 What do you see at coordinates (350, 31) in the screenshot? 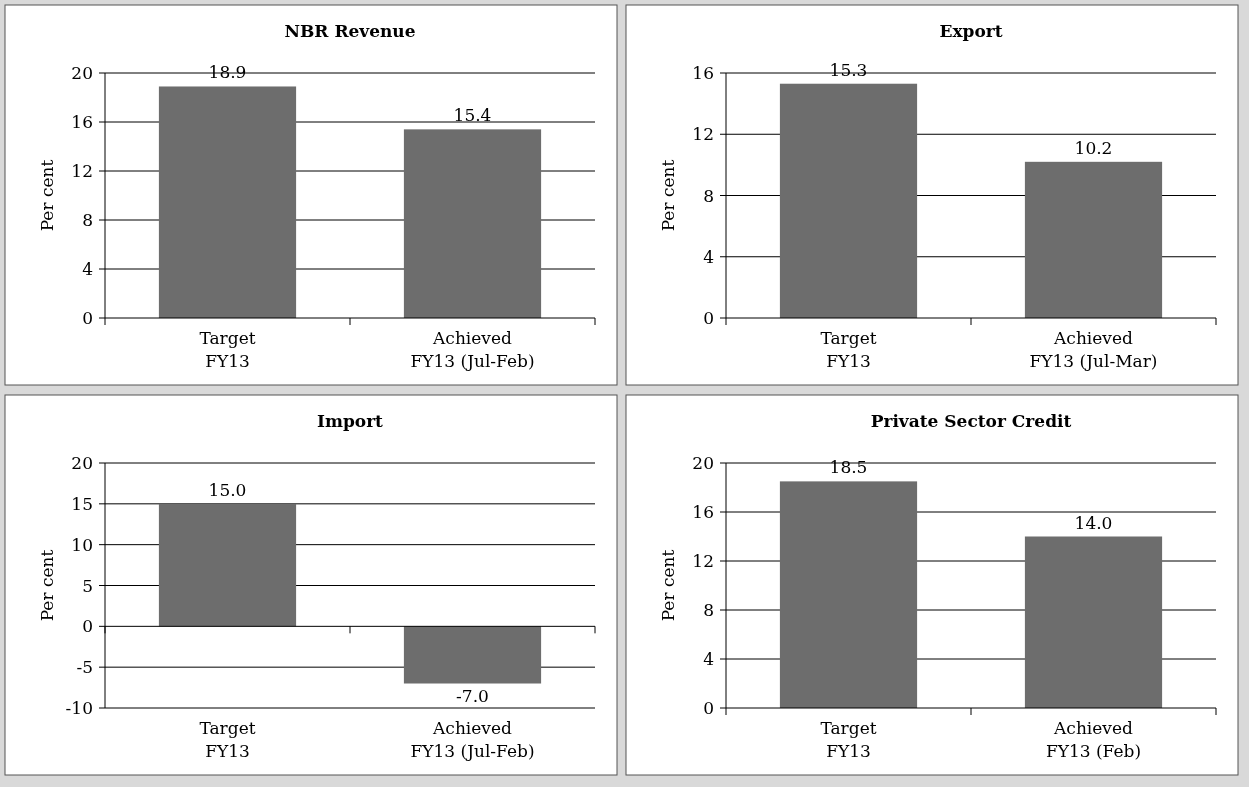
I see `chart-title: NBR Revenue` at bounding box center [350, 31].